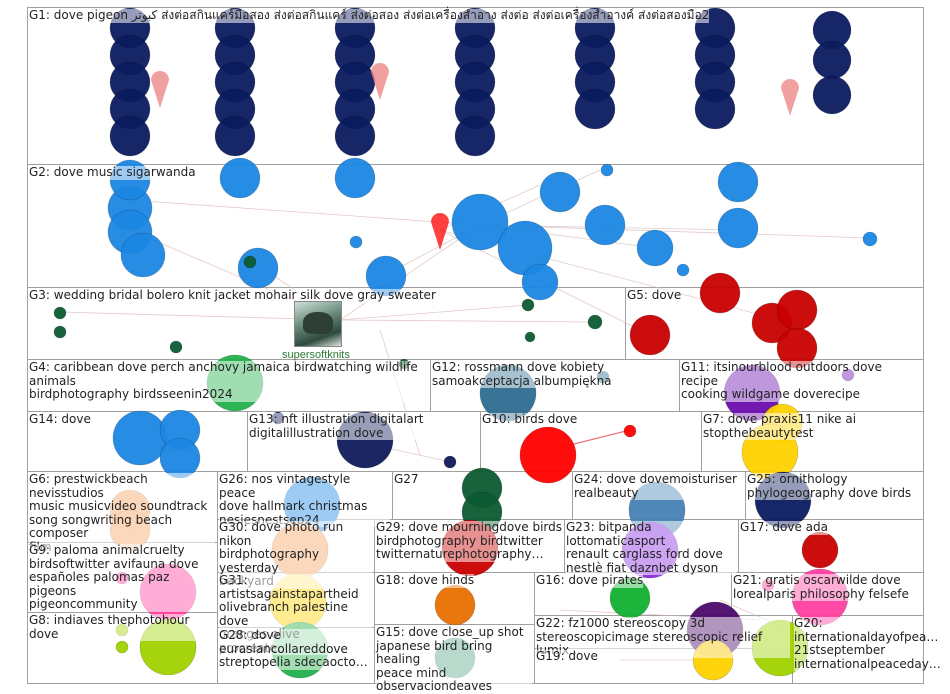  What do you see at coordinates (130, 530) in the screenshot?
I see `node-g6` at bounding box center [130, 530].